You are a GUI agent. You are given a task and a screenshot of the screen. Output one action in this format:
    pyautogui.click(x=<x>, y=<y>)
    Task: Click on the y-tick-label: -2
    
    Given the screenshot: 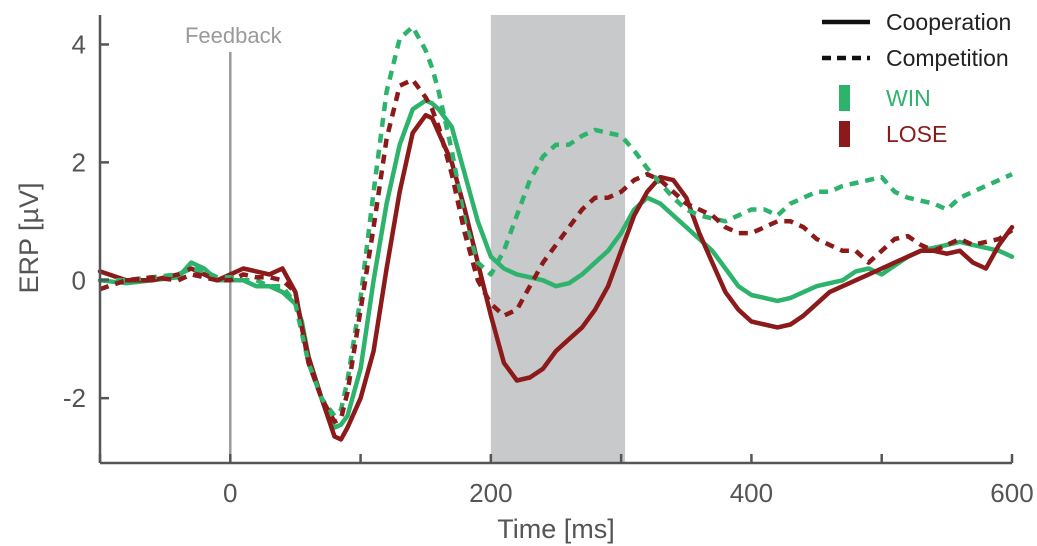 What is the action you would take?
    pyautogui.click(x=74, y=398)
    